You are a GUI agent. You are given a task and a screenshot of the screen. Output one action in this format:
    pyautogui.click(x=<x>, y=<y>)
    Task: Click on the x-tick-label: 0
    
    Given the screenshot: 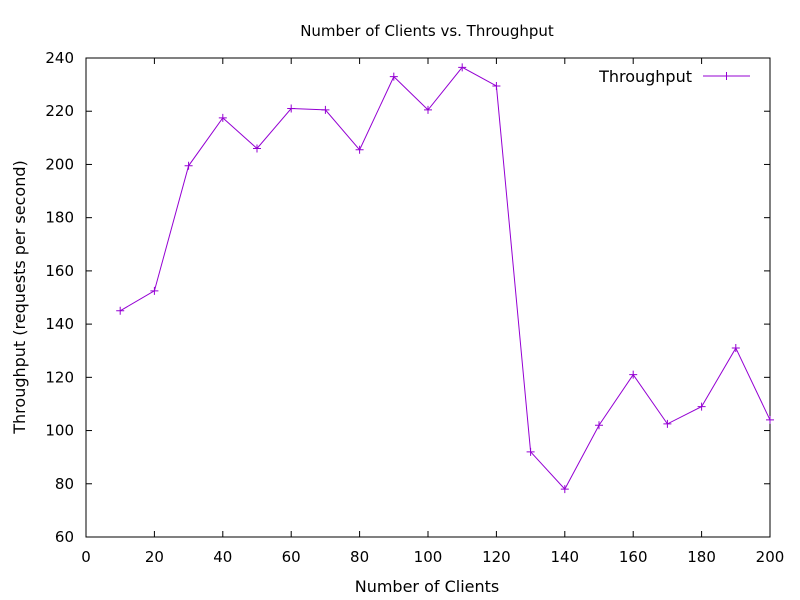 What is the action you would take?
    pyautogui.click(x=86, y=557)
    